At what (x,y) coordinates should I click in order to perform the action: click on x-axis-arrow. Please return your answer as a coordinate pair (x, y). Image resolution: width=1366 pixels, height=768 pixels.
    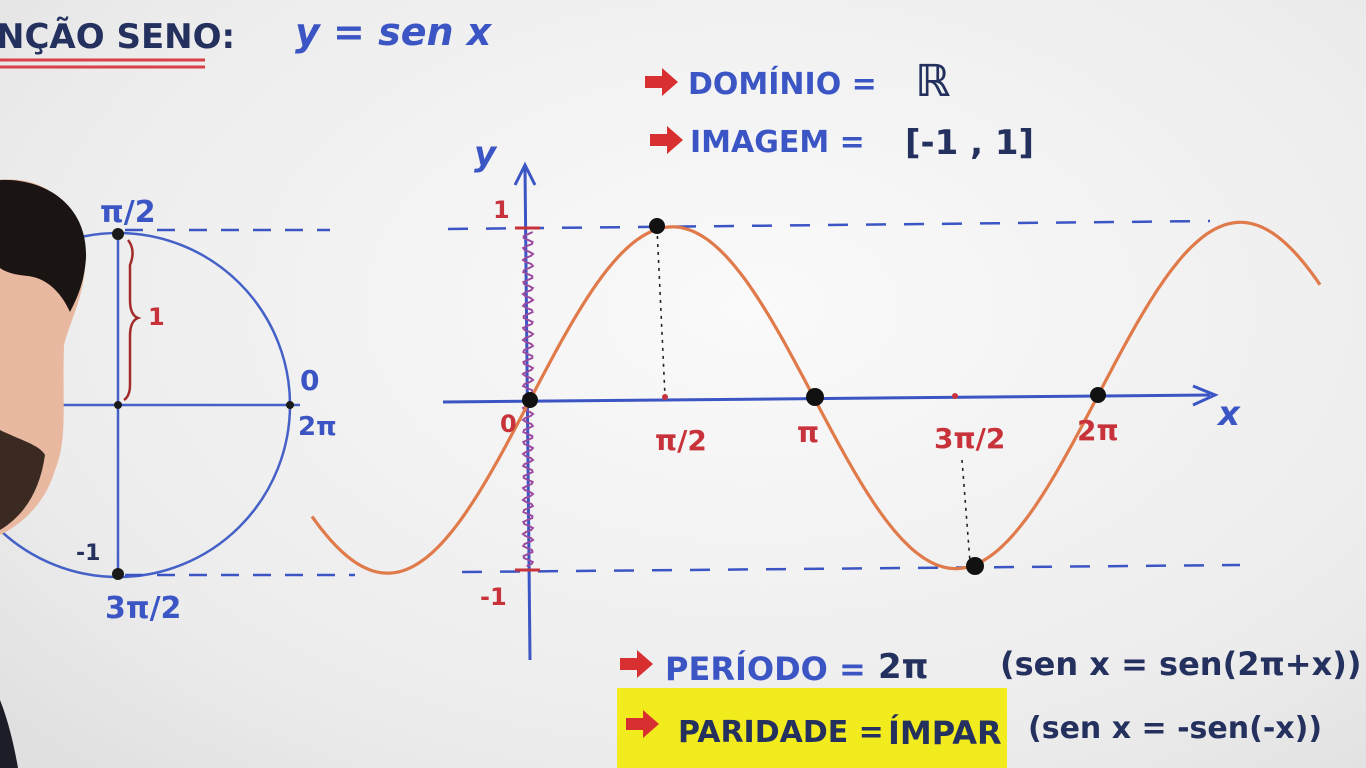
    Looking at the image, I should click on (1205, 395).